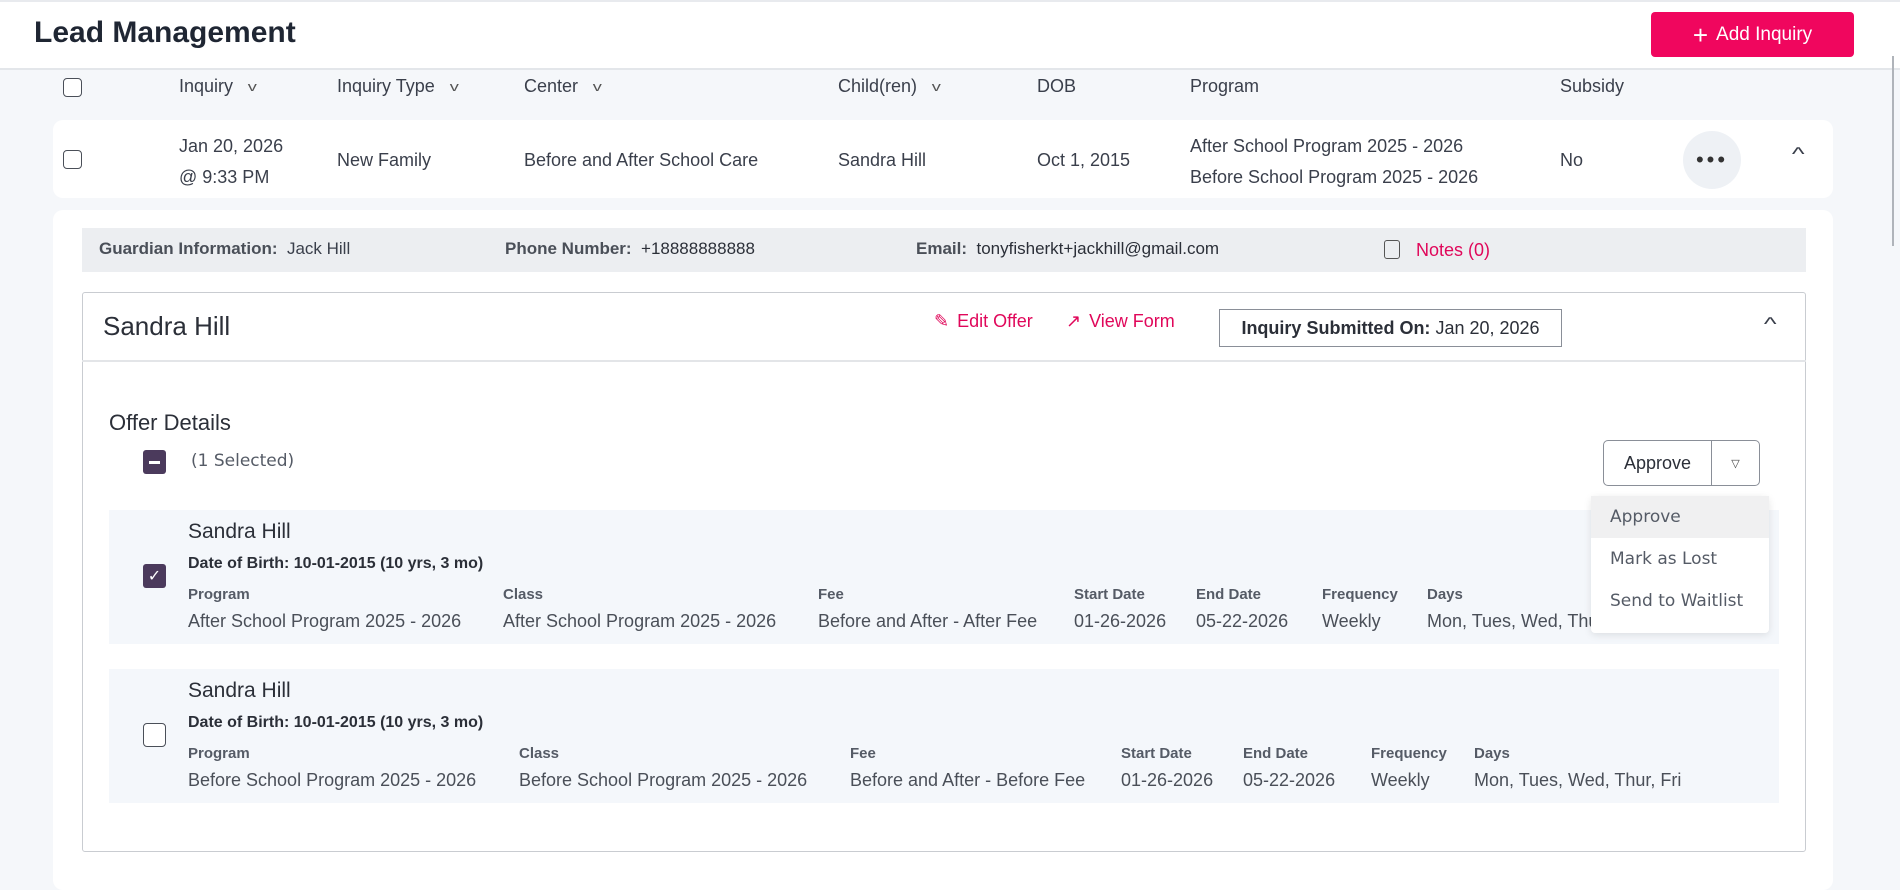  What do you see at coordinates (1074, 321) in the screenshot?
I see `external-link-icon: ↗` at bounding box center [1074, 321].